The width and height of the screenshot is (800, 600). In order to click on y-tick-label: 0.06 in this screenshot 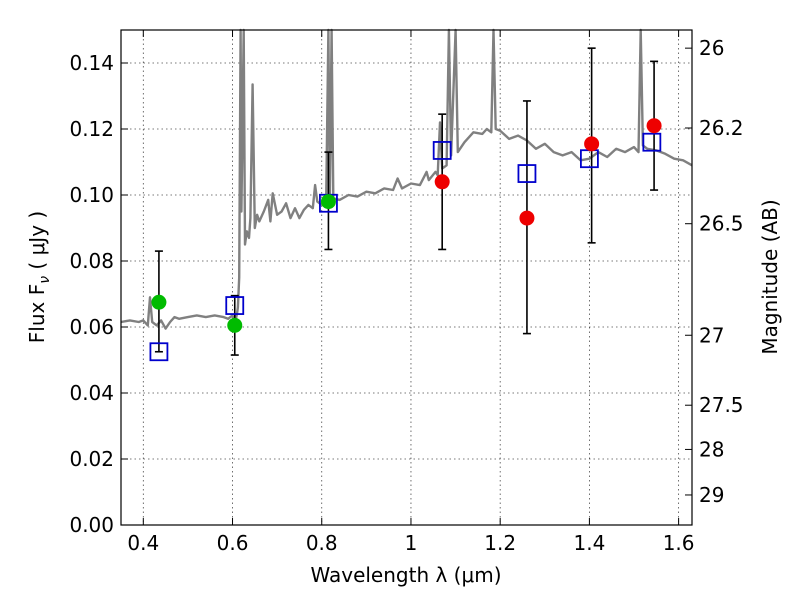, I will do `click(91, 327)`.